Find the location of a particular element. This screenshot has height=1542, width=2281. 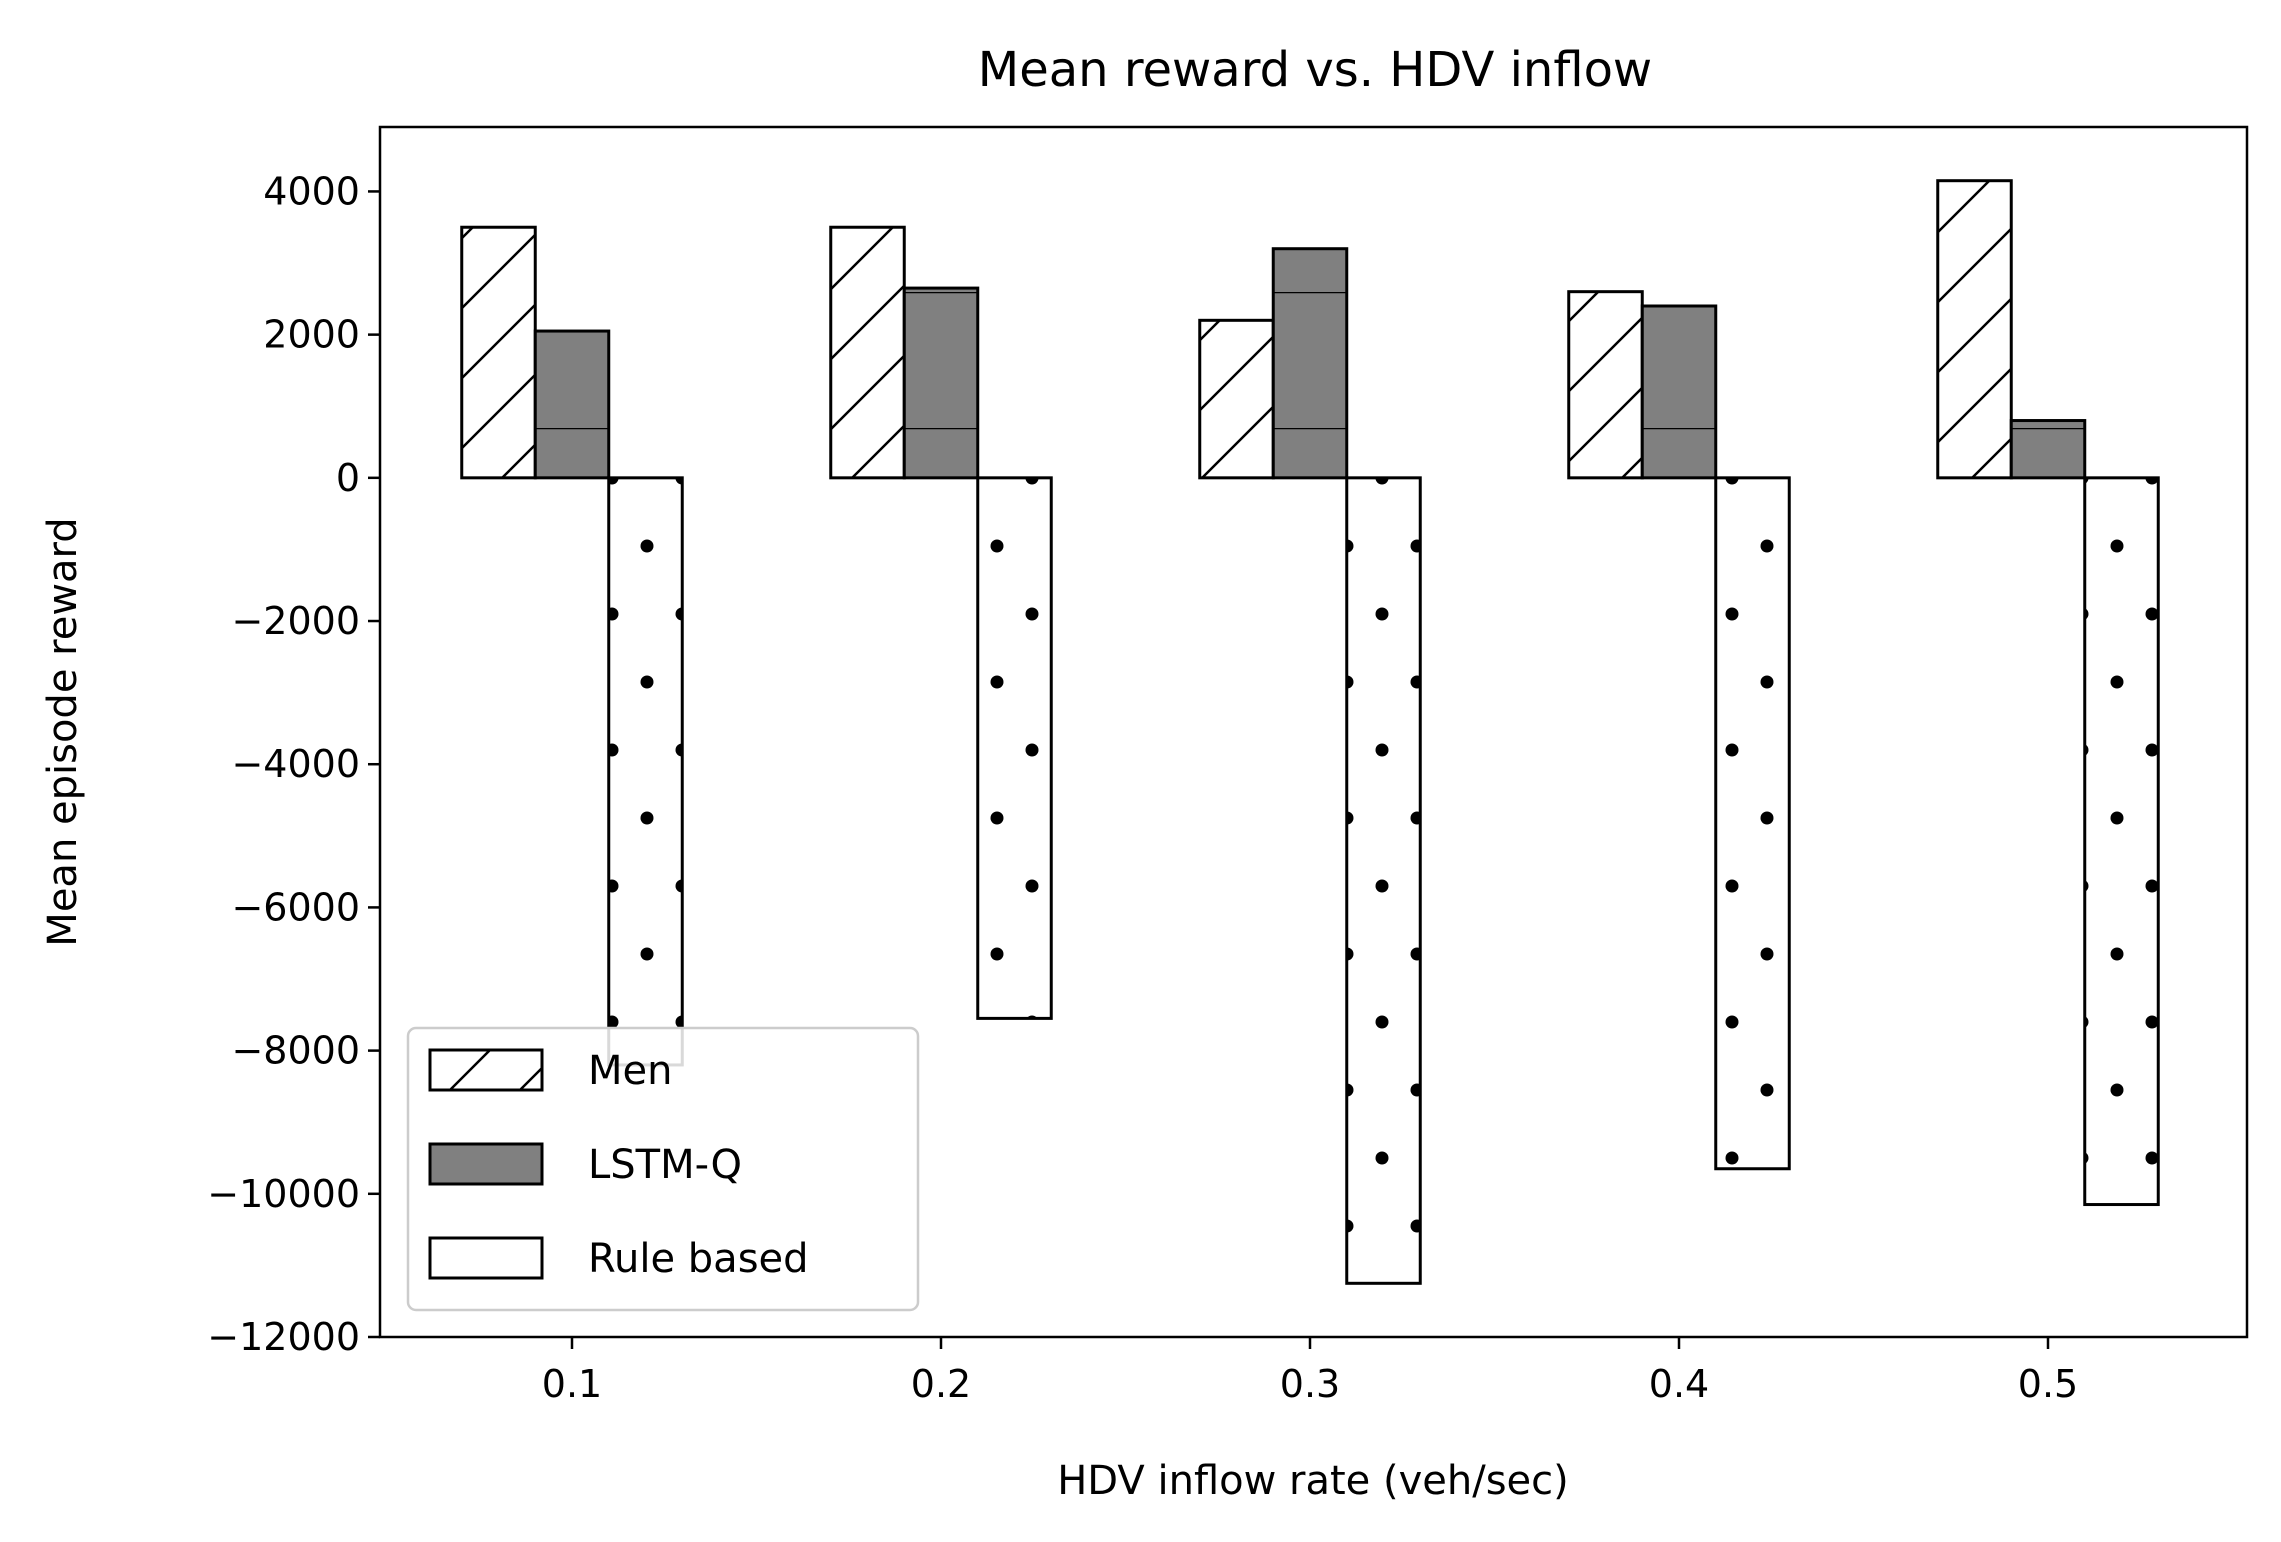

bar-men-0.1 is located at coordinates (498, 352).